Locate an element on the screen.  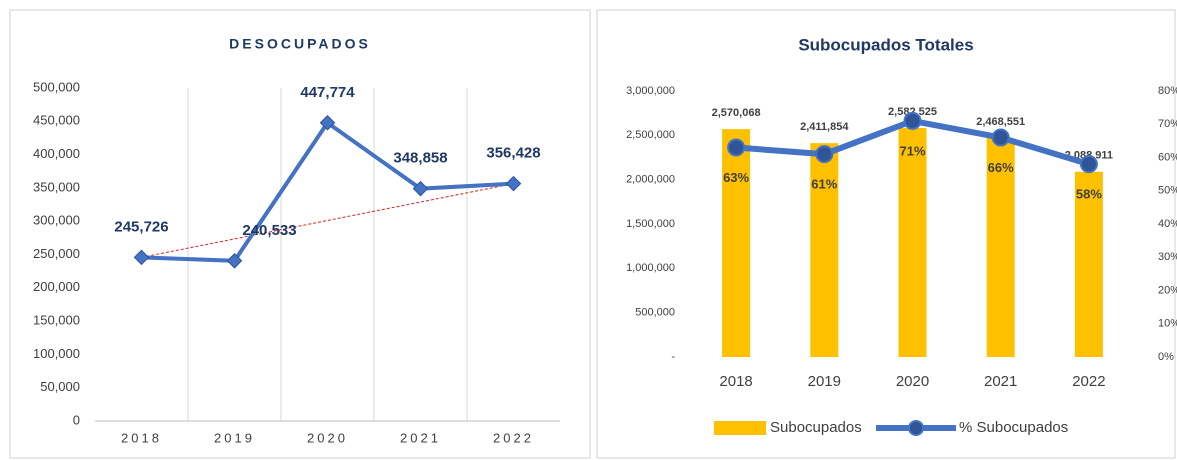
data-label: 348,858 is located at coordinates (420, 158).